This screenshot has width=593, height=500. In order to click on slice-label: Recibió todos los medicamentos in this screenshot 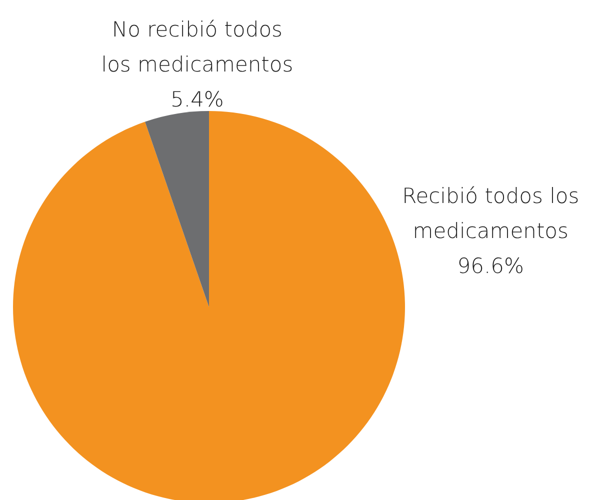, I will do `click(491, 213)`.